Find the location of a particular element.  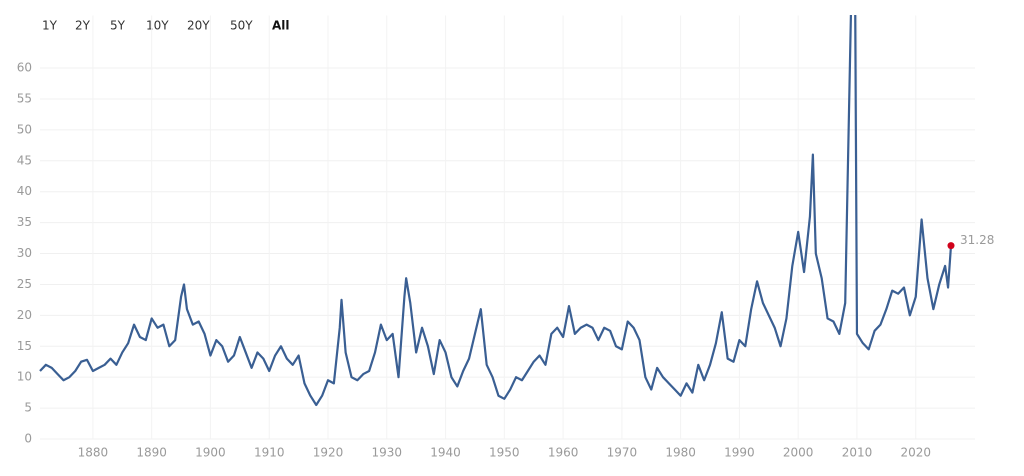

range-button: 5Y is located at coordinates (118, 26).